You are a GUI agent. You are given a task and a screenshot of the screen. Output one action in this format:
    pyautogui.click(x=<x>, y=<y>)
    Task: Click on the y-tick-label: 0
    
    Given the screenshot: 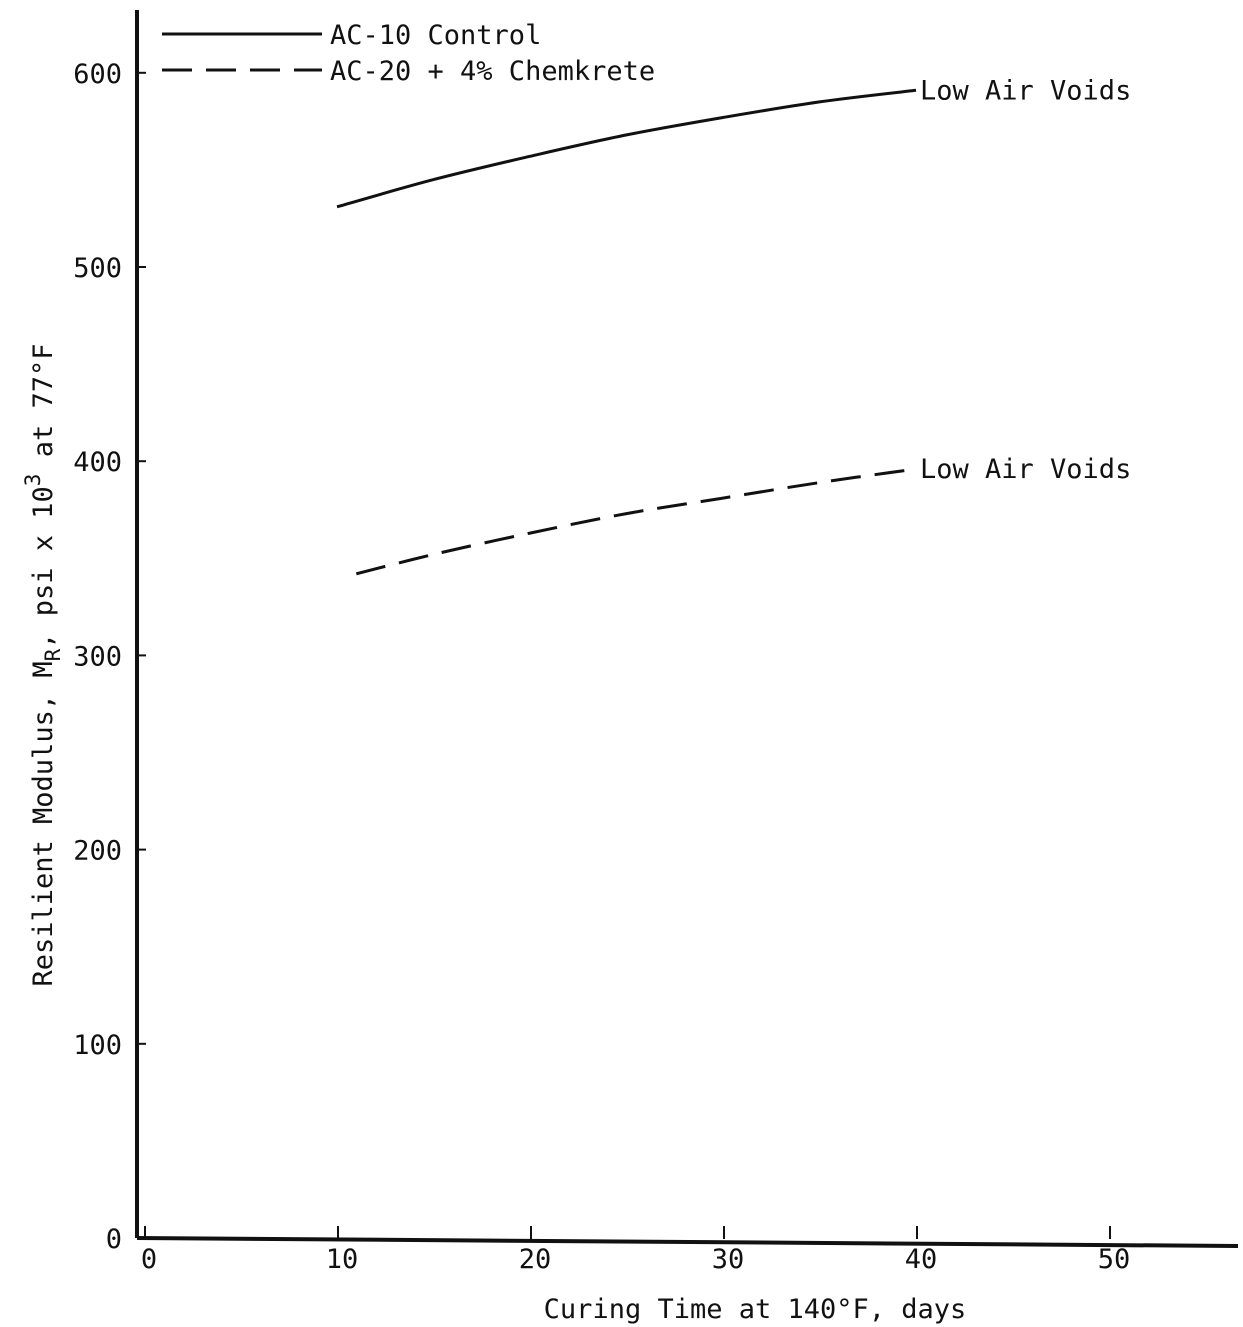 What is the action you would take?
    pyautogui.click(x=114, y=1239)
    